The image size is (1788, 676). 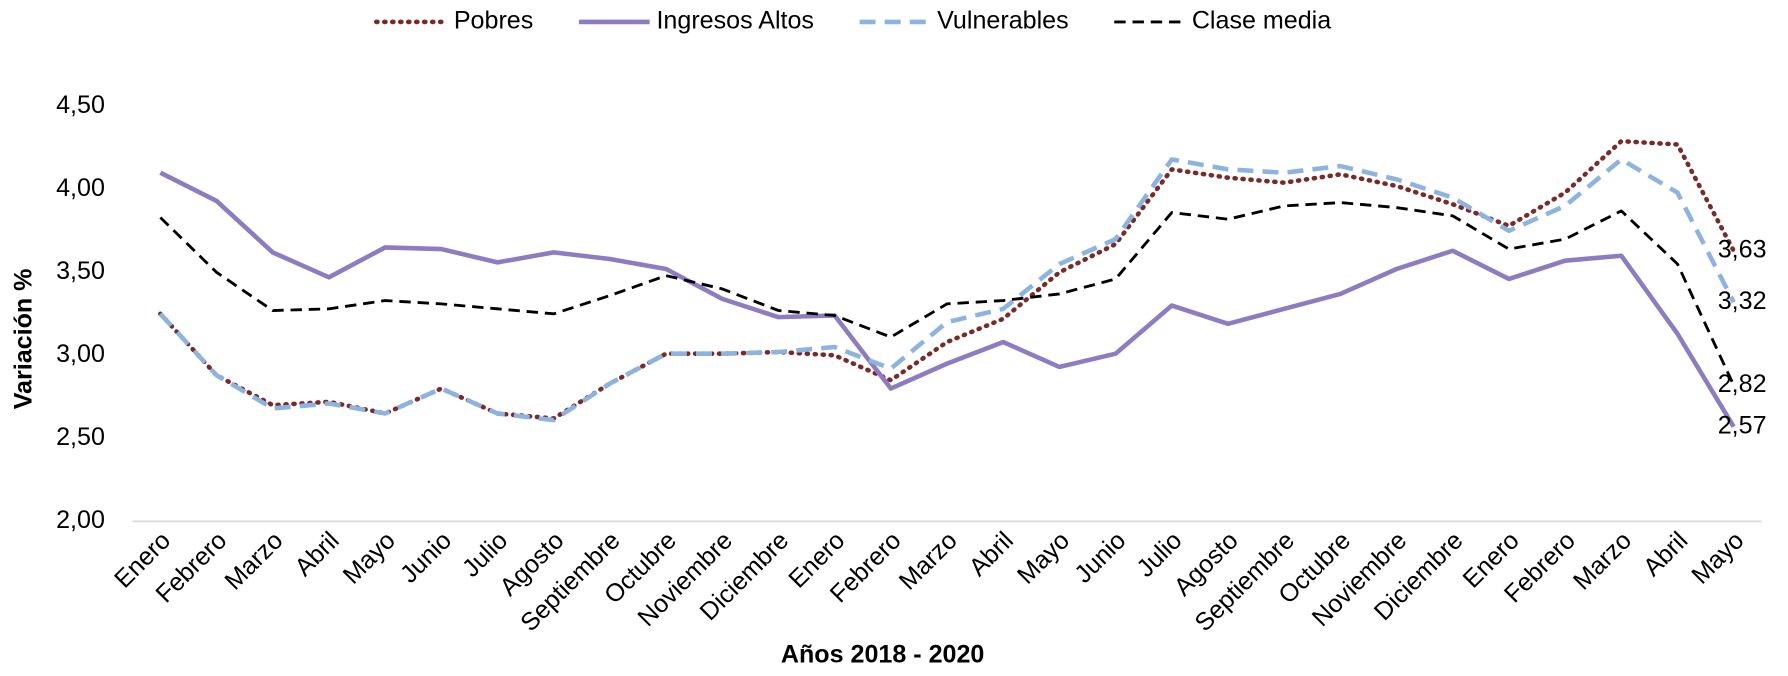 I want to click on y-tick-label: 2,00, so click(x=80, y=520).